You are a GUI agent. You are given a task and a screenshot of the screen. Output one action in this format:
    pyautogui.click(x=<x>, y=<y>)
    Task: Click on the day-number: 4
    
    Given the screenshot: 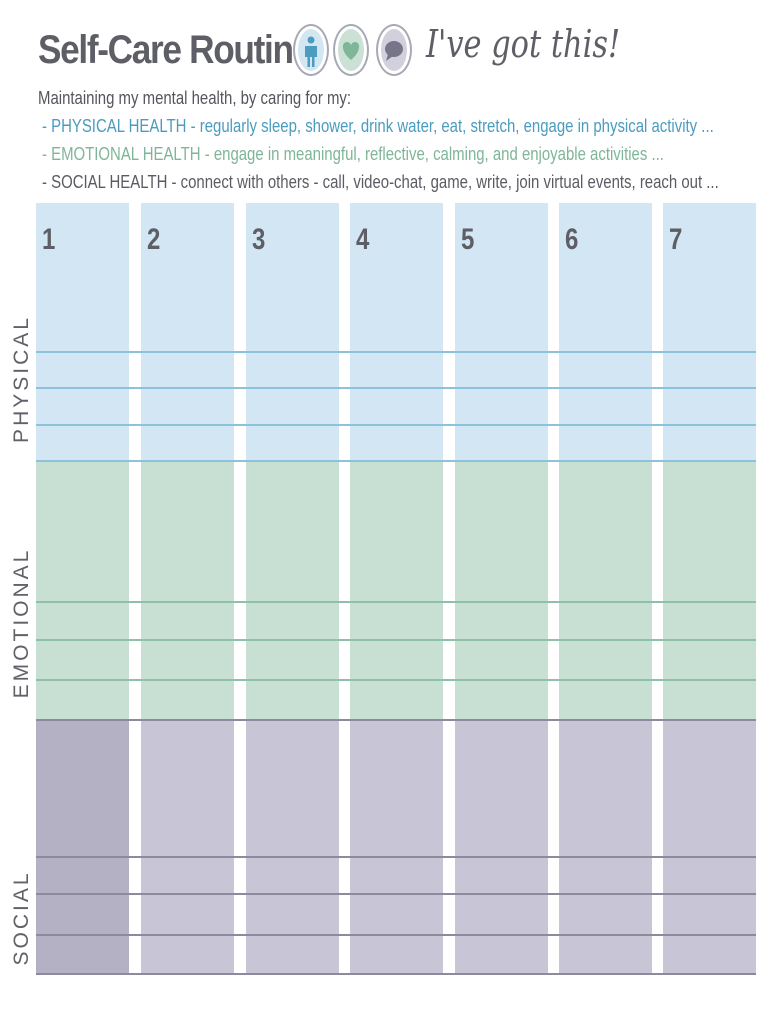 What is the action you would take?
    pyautogui.click(x=363, y=239)
    